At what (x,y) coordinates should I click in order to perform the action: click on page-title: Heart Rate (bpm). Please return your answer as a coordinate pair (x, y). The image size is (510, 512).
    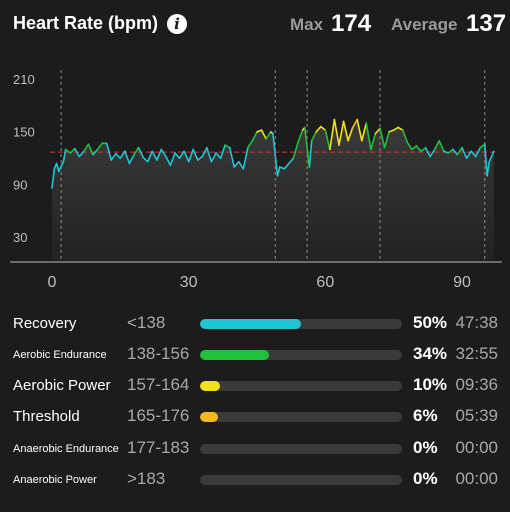
    Looking at the image, I should click on (86, 23).